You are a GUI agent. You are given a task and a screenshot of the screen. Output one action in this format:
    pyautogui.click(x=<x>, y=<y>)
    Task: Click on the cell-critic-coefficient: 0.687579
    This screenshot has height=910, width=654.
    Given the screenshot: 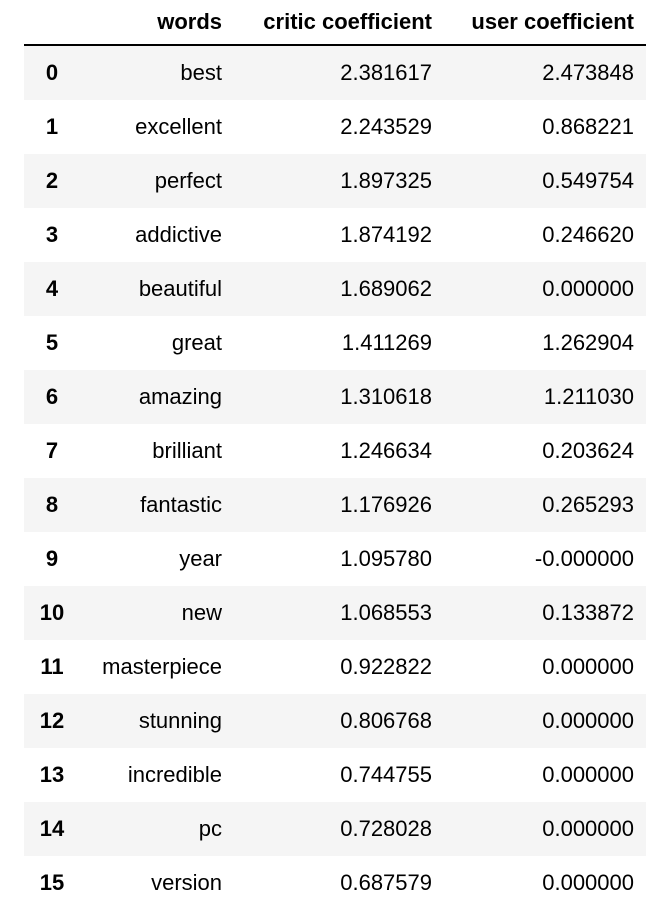 What is the action you would take?
    pyautogui.click(x=386, y=882)
    